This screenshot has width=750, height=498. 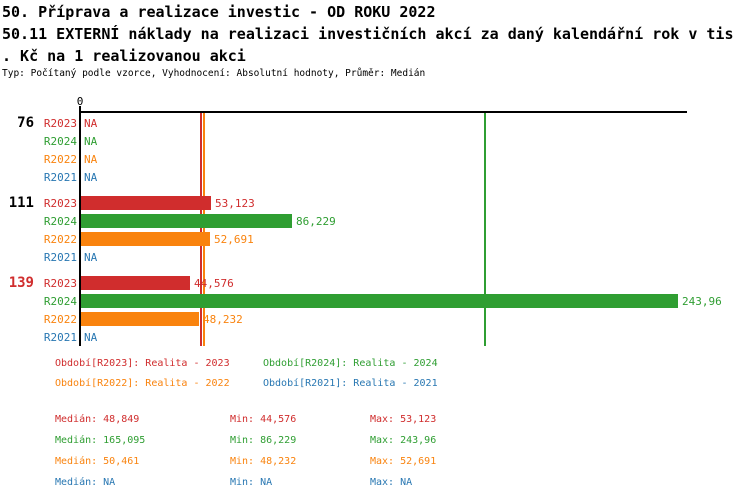 What do you see at coordinates (375, 123) in the screenshot?
I see `chart-row: 76 R2023 NA` at bounding box center [375, 123].